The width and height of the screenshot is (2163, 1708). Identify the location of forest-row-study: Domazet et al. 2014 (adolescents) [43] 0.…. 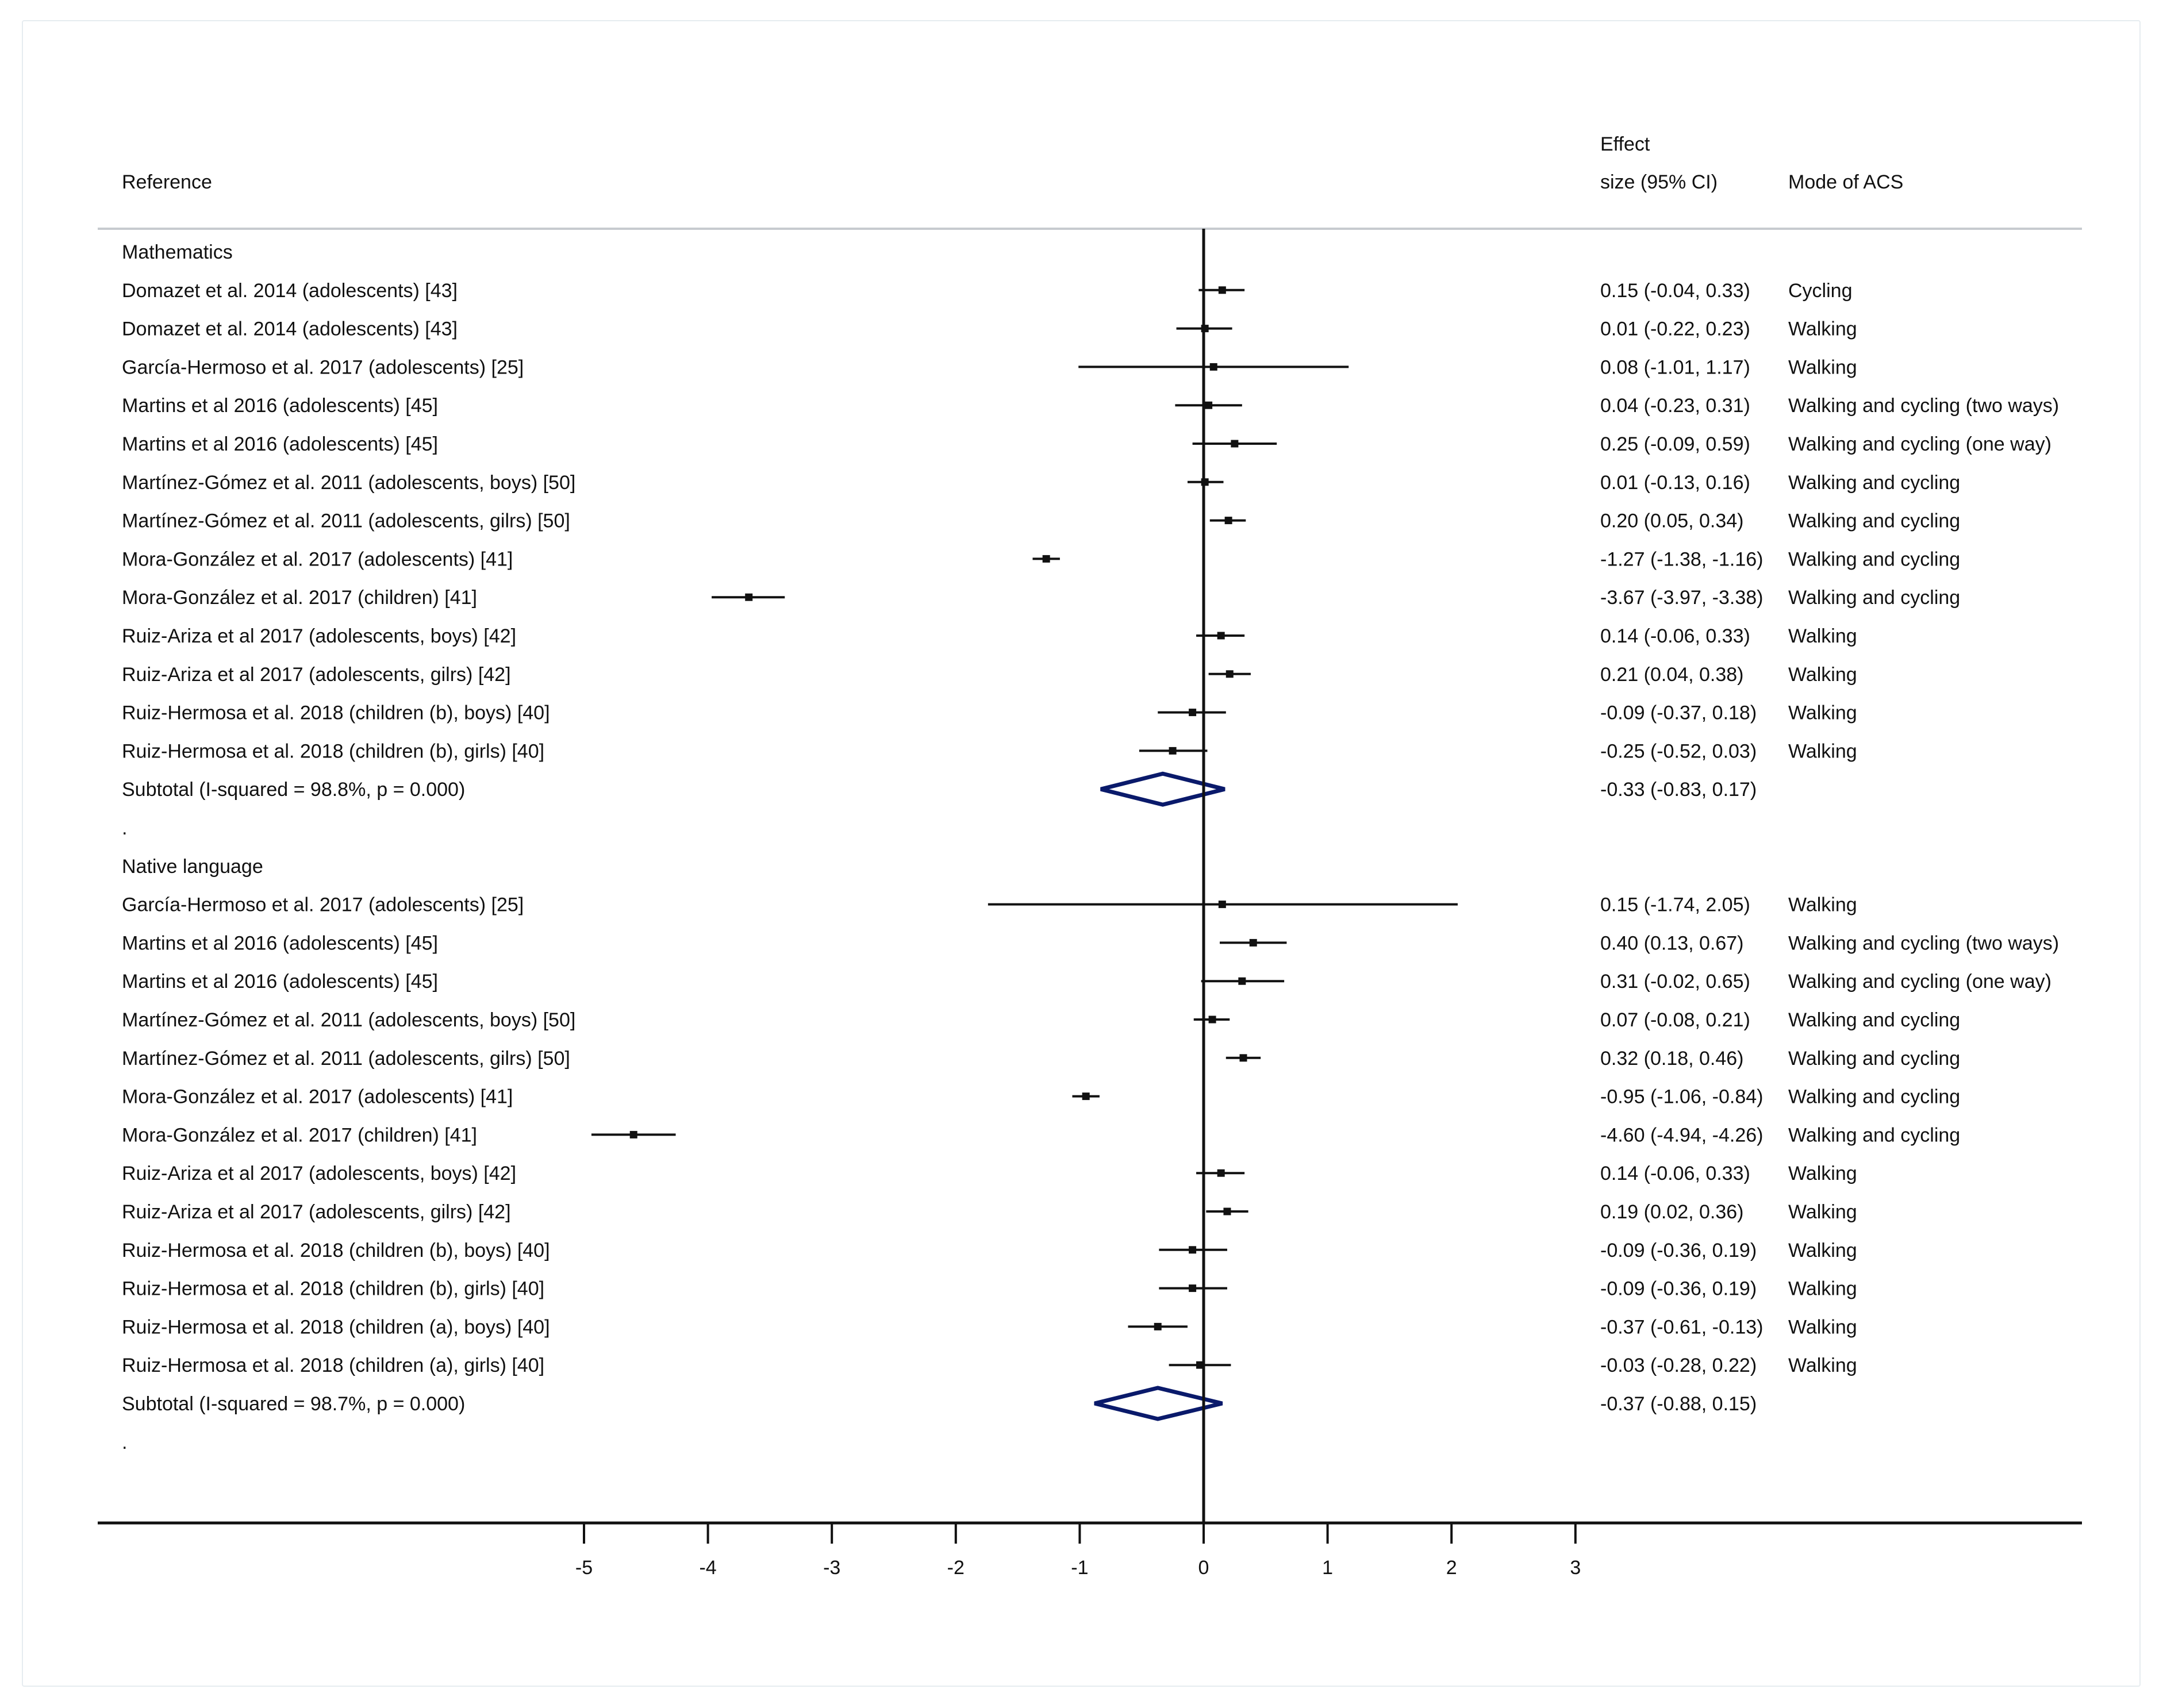
(990, 329).